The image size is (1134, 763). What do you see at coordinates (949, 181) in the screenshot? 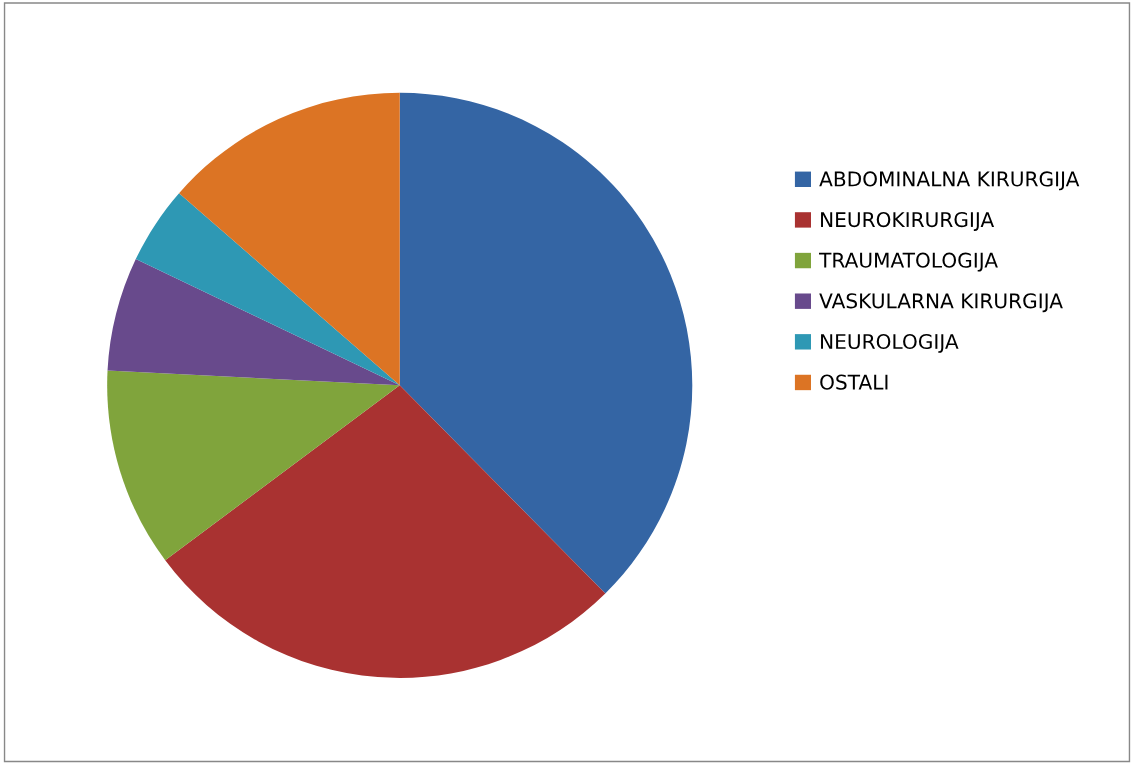
I see `legend-label: ABDOMINALNA KIRURGIJA` at bounding box center [949, 181].